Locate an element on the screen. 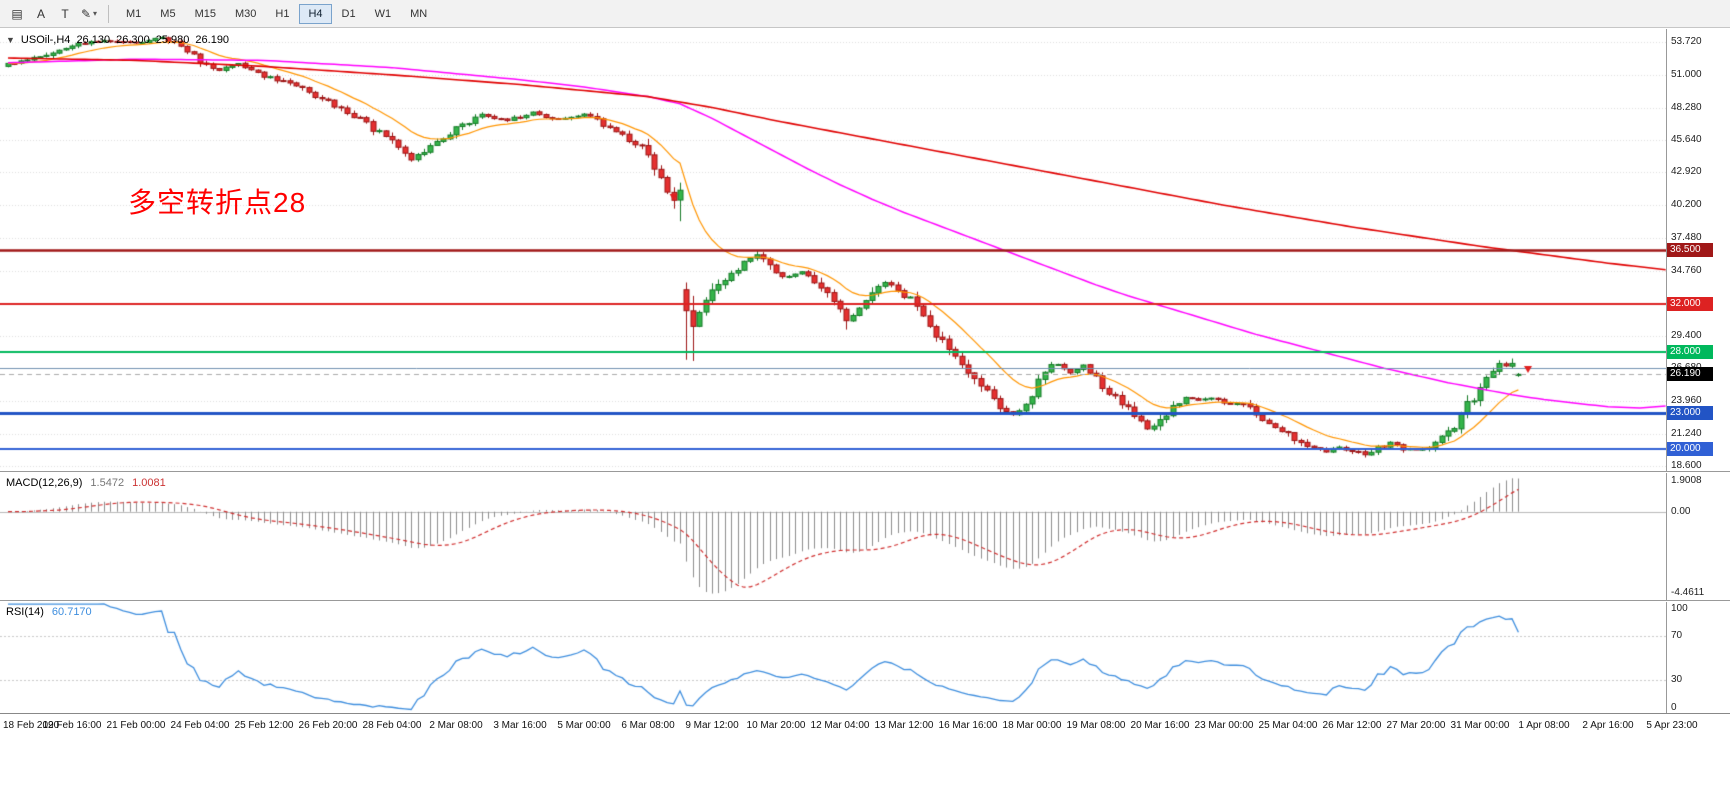 Image resolution: width=1730 pixels, height=792 pixels. price-axis-label: 48.280 is located at coordinates (1686, 107).